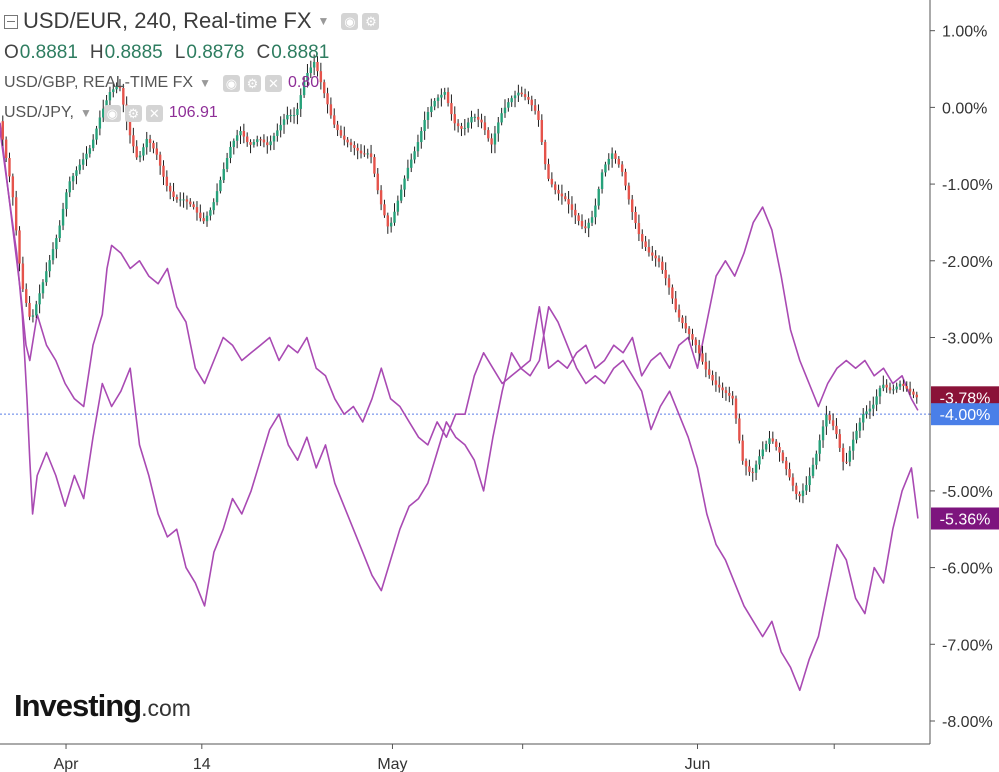 The image size is (999, 772). What do you see at coordinates (167, 20) in the screenshot?
I see `main-series-title: USD/EUR, 240, Real-time FX` at bounding box center [167, 20].